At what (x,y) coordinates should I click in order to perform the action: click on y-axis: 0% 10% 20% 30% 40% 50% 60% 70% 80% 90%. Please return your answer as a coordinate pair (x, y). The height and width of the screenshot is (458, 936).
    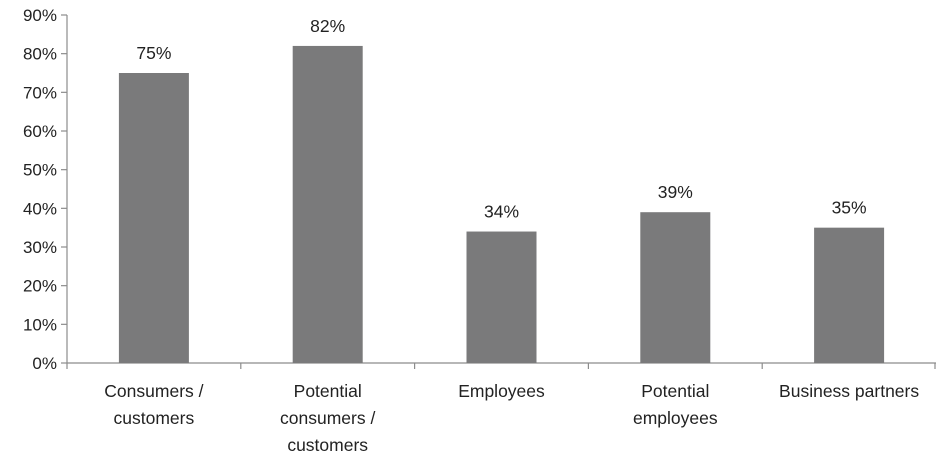
    Looking at the image, I should click on (45, 189).